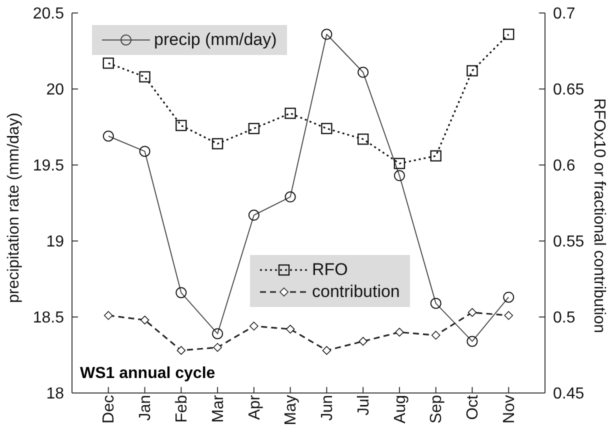 This screenshot has width=613, height=441. What do you see at coordinates (55, 90) in the screenshot?
I see `y-tick-label: 20` at bounding box center [55, 90].